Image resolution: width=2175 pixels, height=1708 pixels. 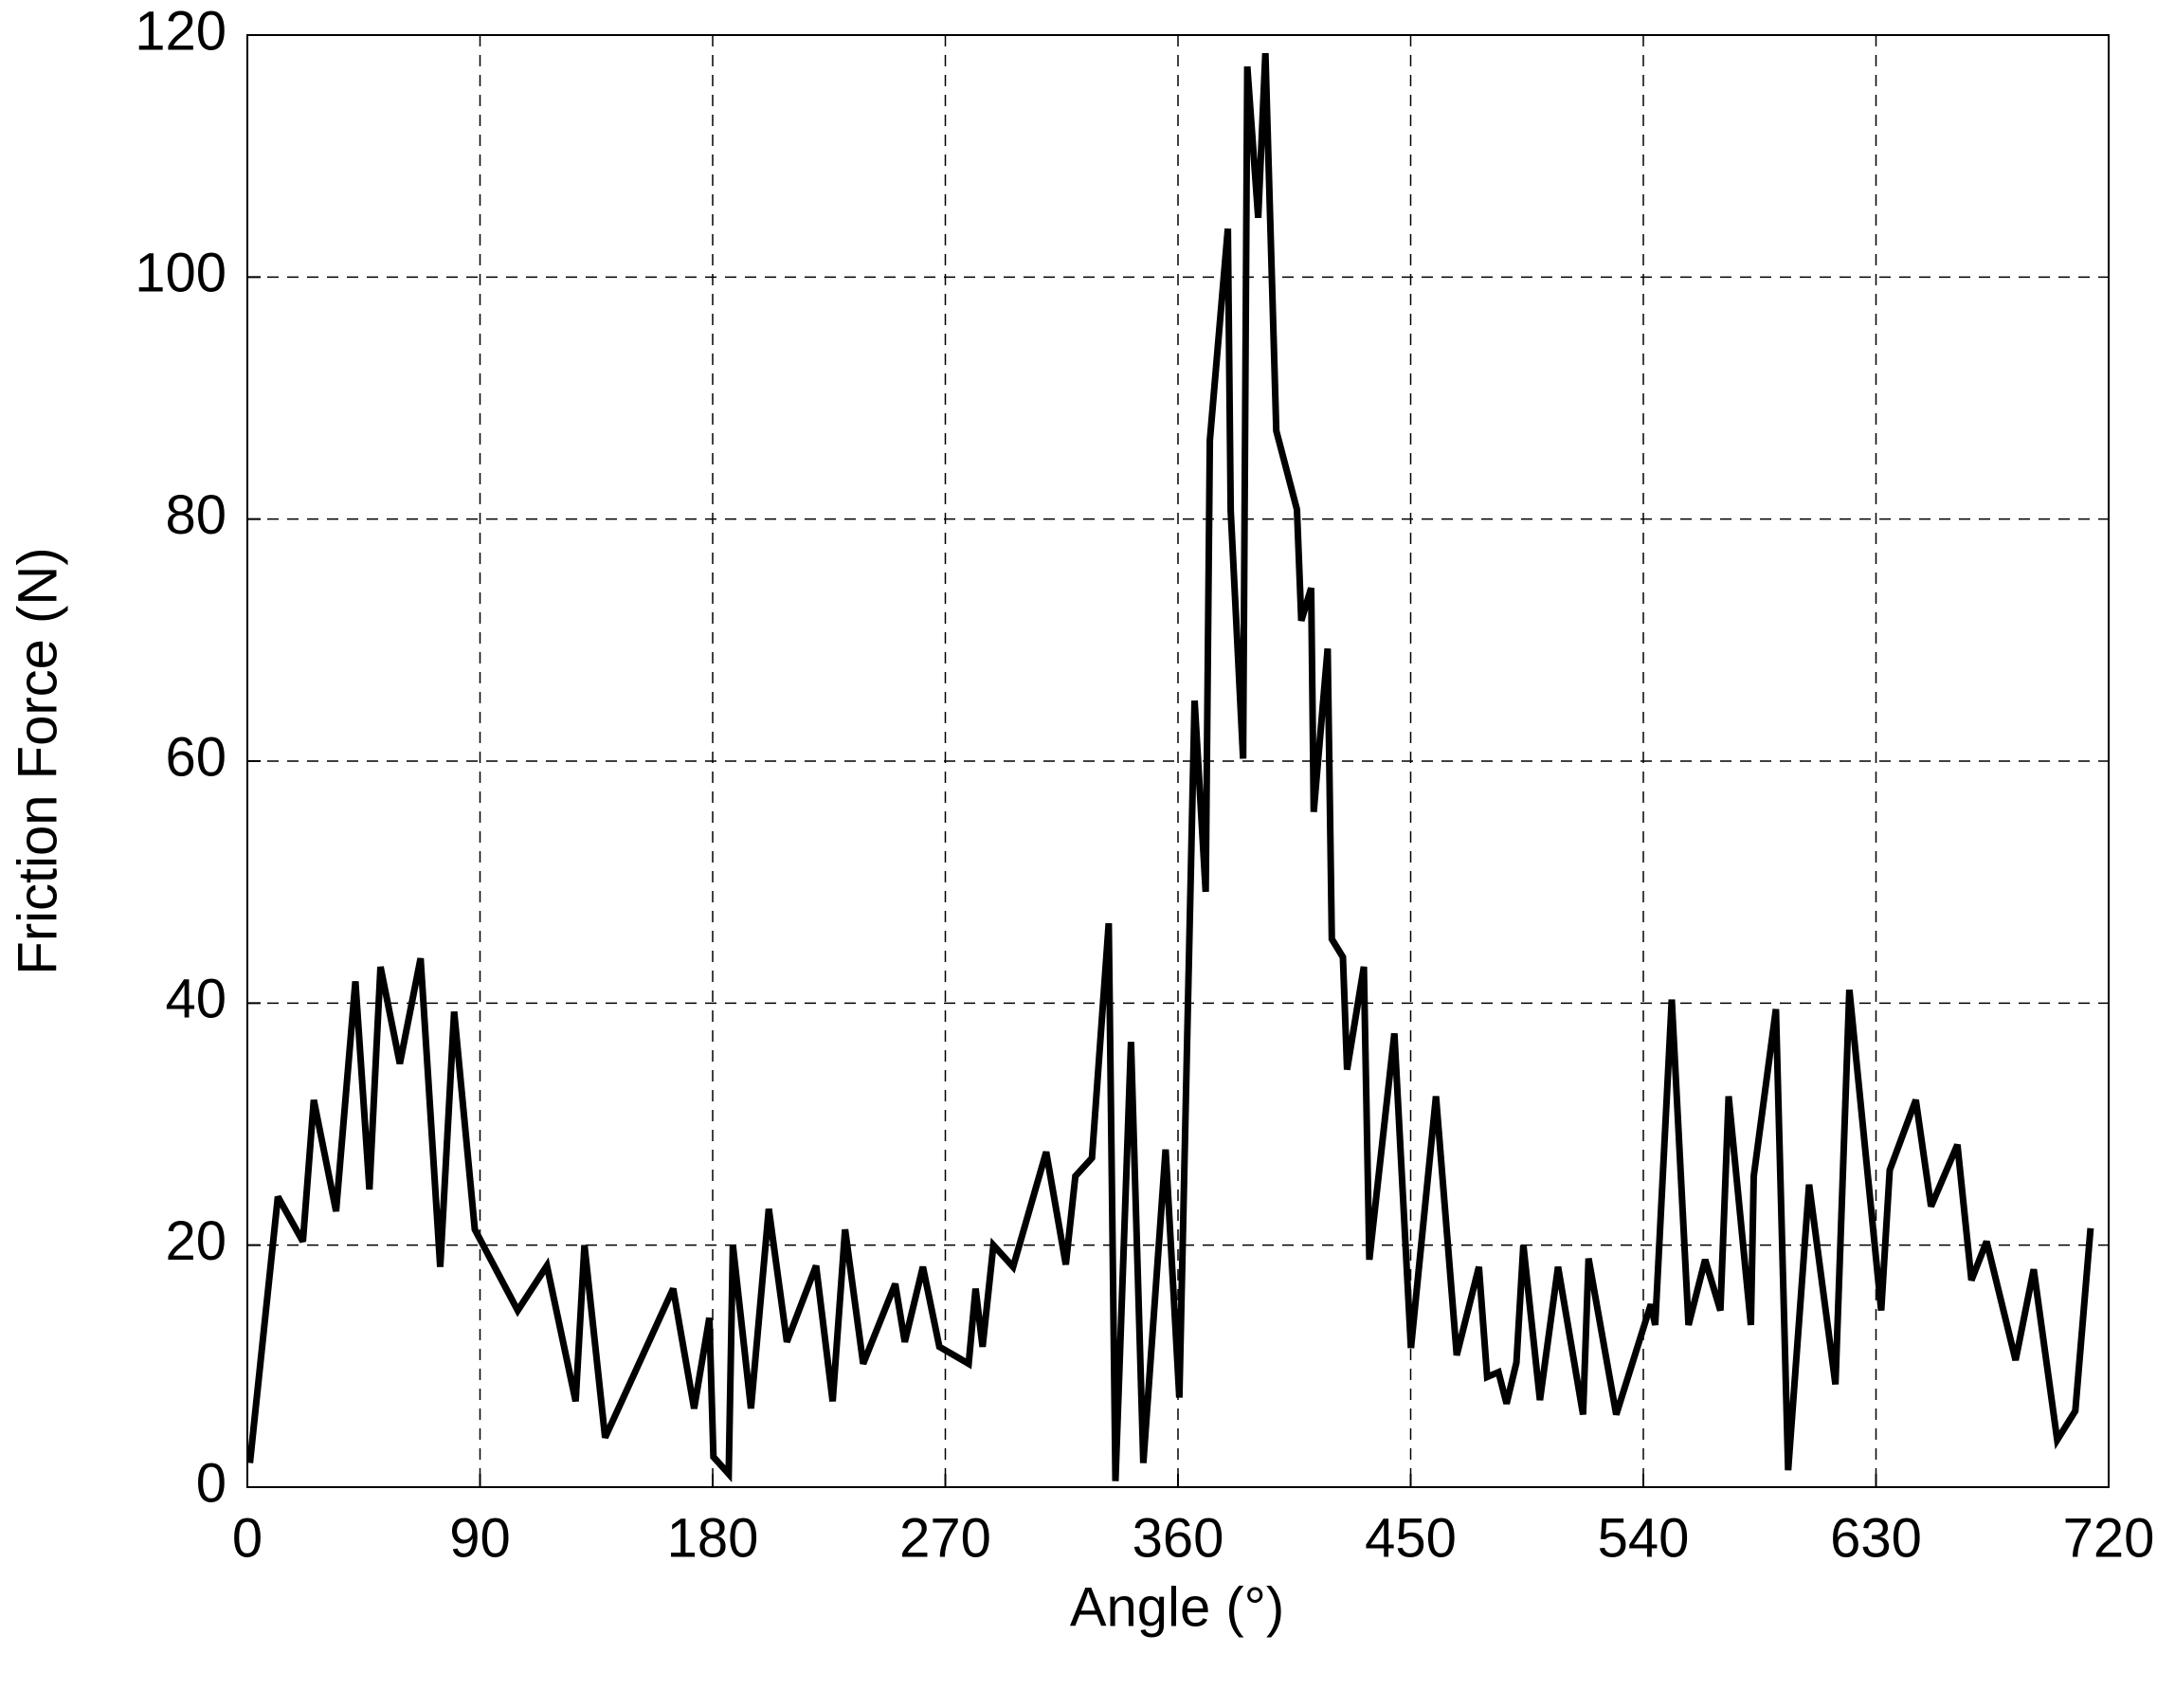 What do you see at coordinates (480, 1538) in the screenshot?
I see `x-tick-label: 90` at bounding box center [480, 1538].